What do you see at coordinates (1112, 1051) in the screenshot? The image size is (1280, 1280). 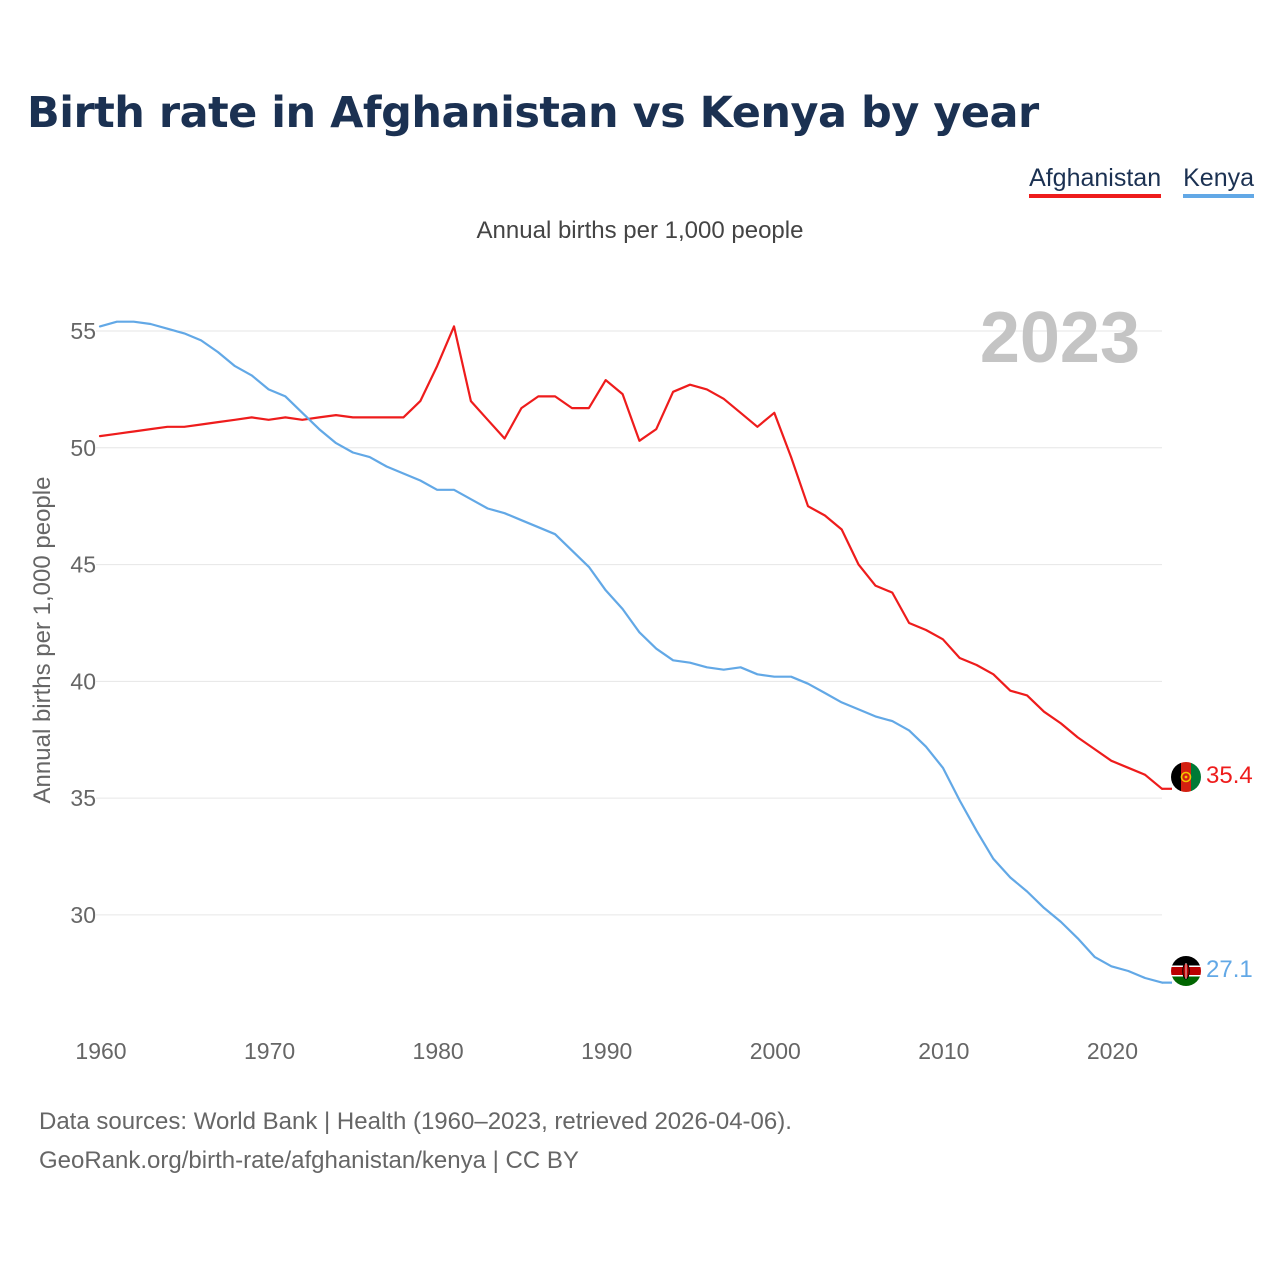 I see `x-tick-label: 2020` at bounding box center [1112, 1051].